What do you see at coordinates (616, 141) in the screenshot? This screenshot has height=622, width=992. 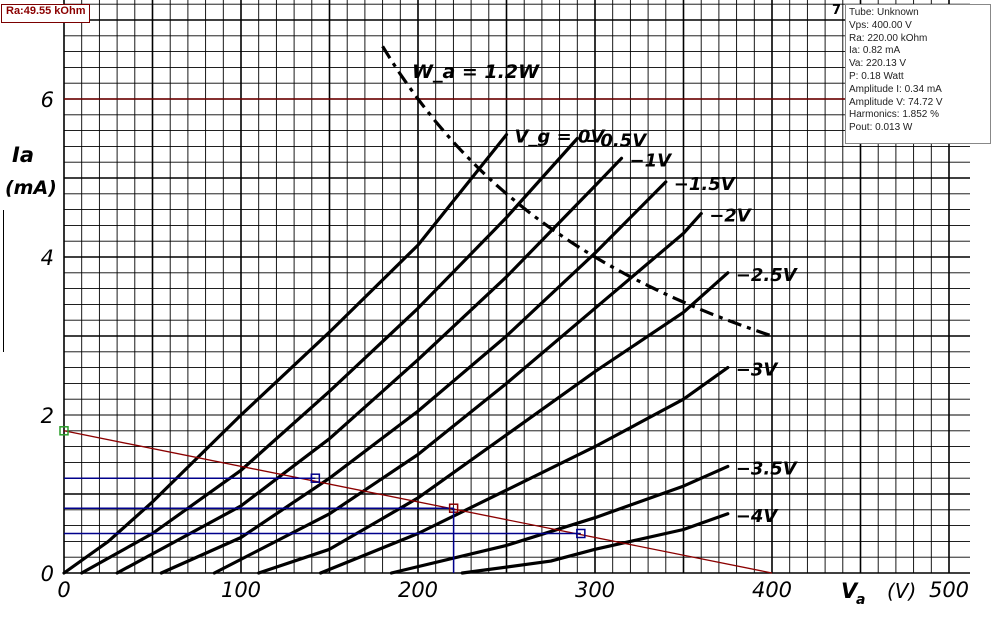 I see `curve-label: −0.5V` at bounding box center [616, 141].